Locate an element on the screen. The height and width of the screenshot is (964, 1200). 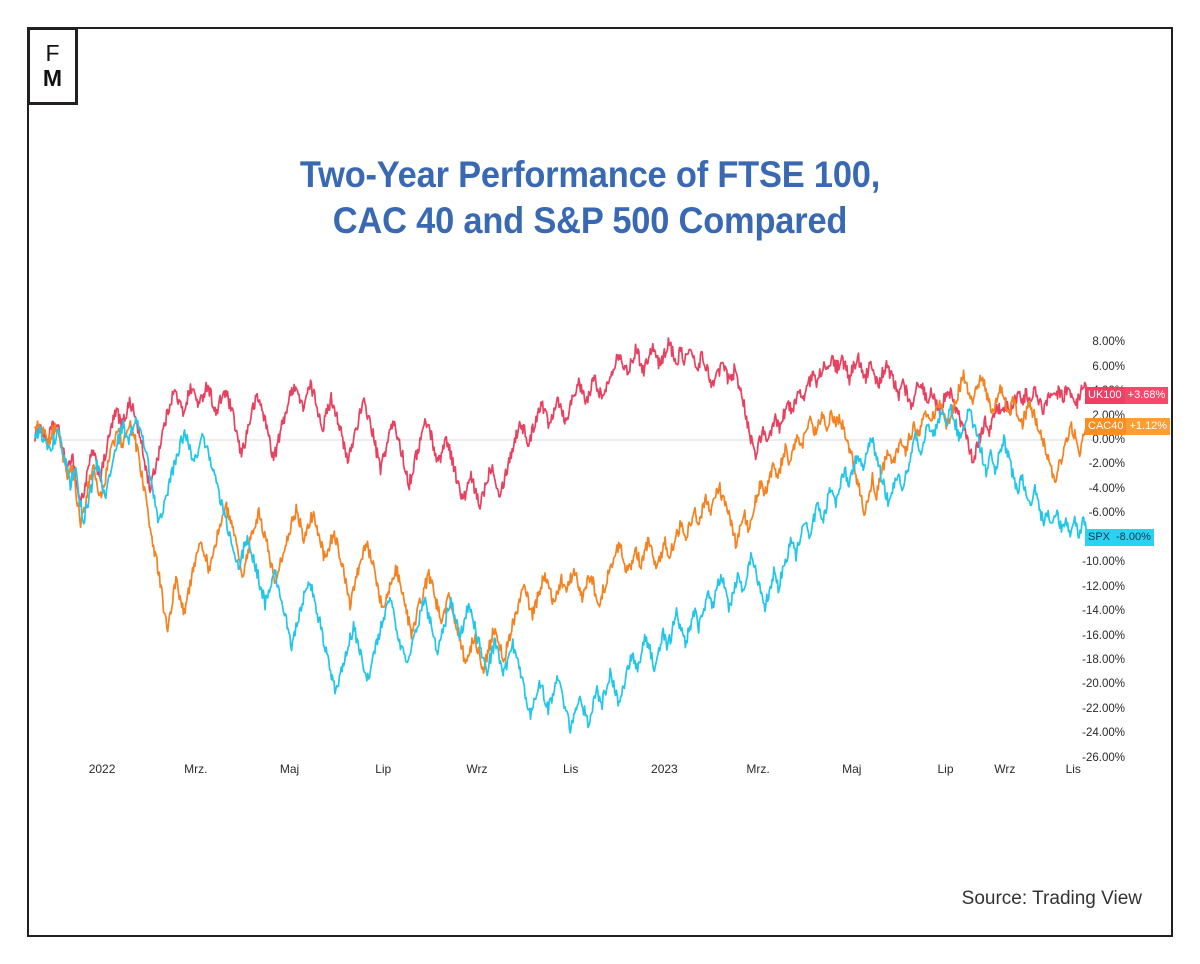
y-axis-tick: -16.00% is located at coordinates (1103, 635).